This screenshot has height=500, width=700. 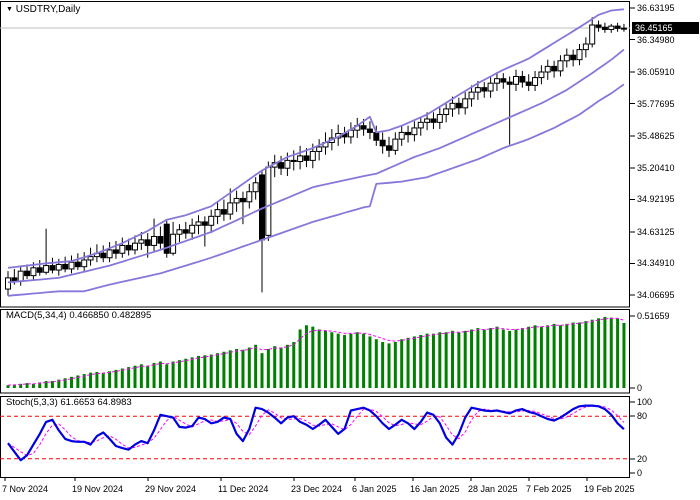 I want to click on date-axis-label: 19 Feb 2025, so click(x=609, y=489).